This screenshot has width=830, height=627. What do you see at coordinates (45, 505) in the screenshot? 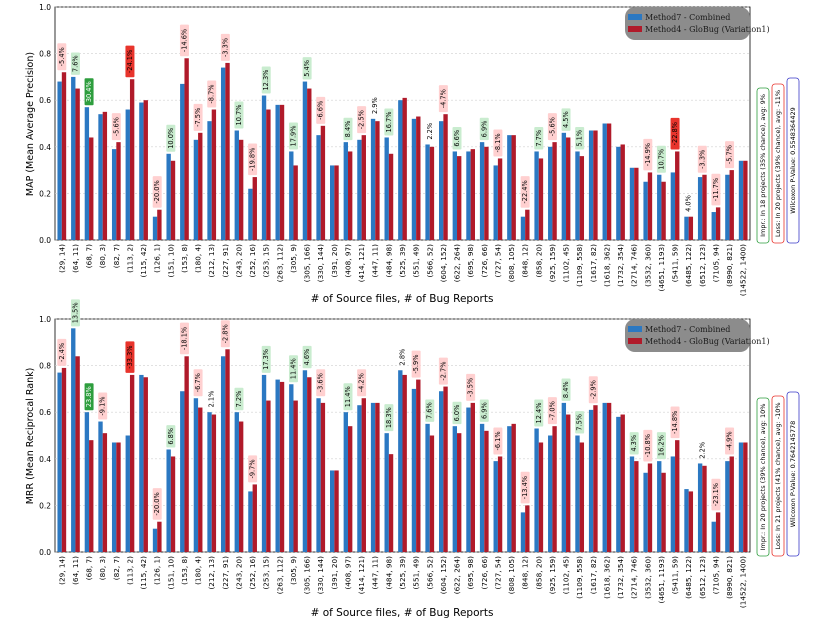
I see `mrr-y-tick-label: 0.2` at bounding box center [45, 505].